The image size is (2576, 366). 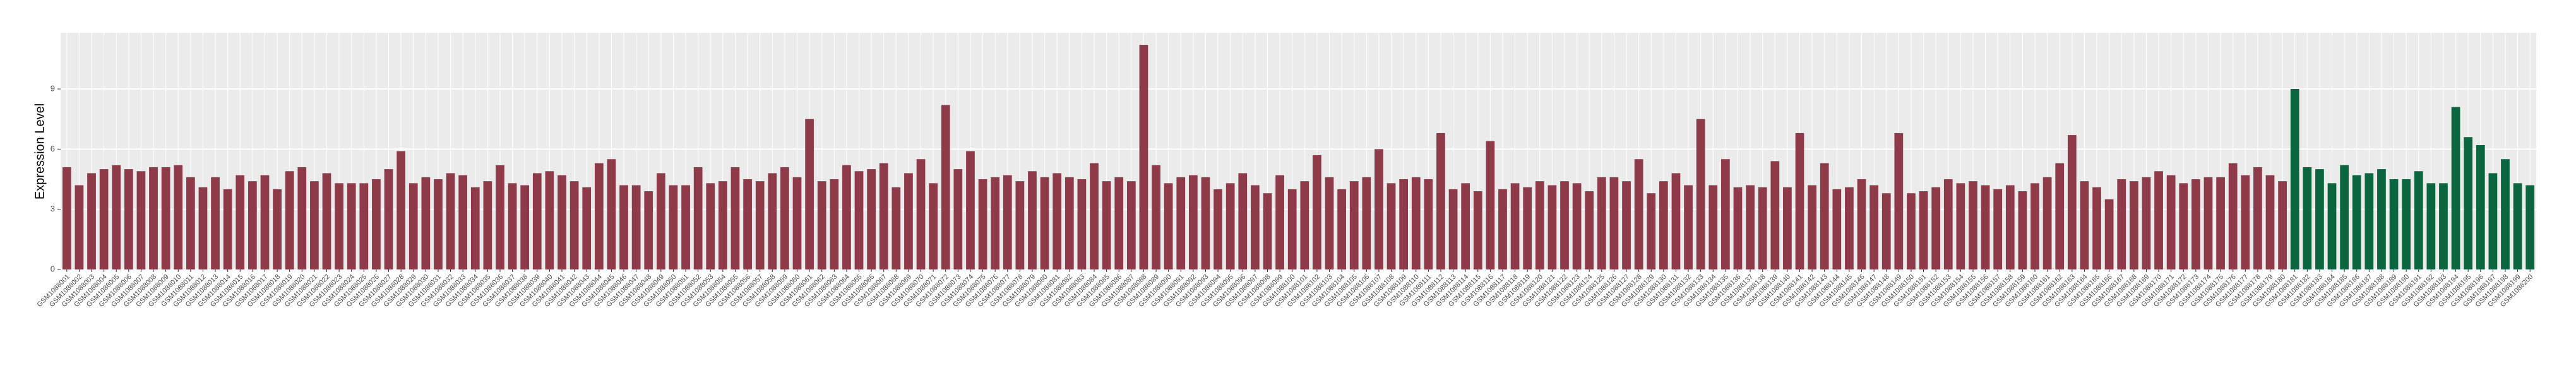 What do you see at coordinates (53, 88) in the screenshot?
I see `y-tick-label: 9` at bounding box center [53, 88].